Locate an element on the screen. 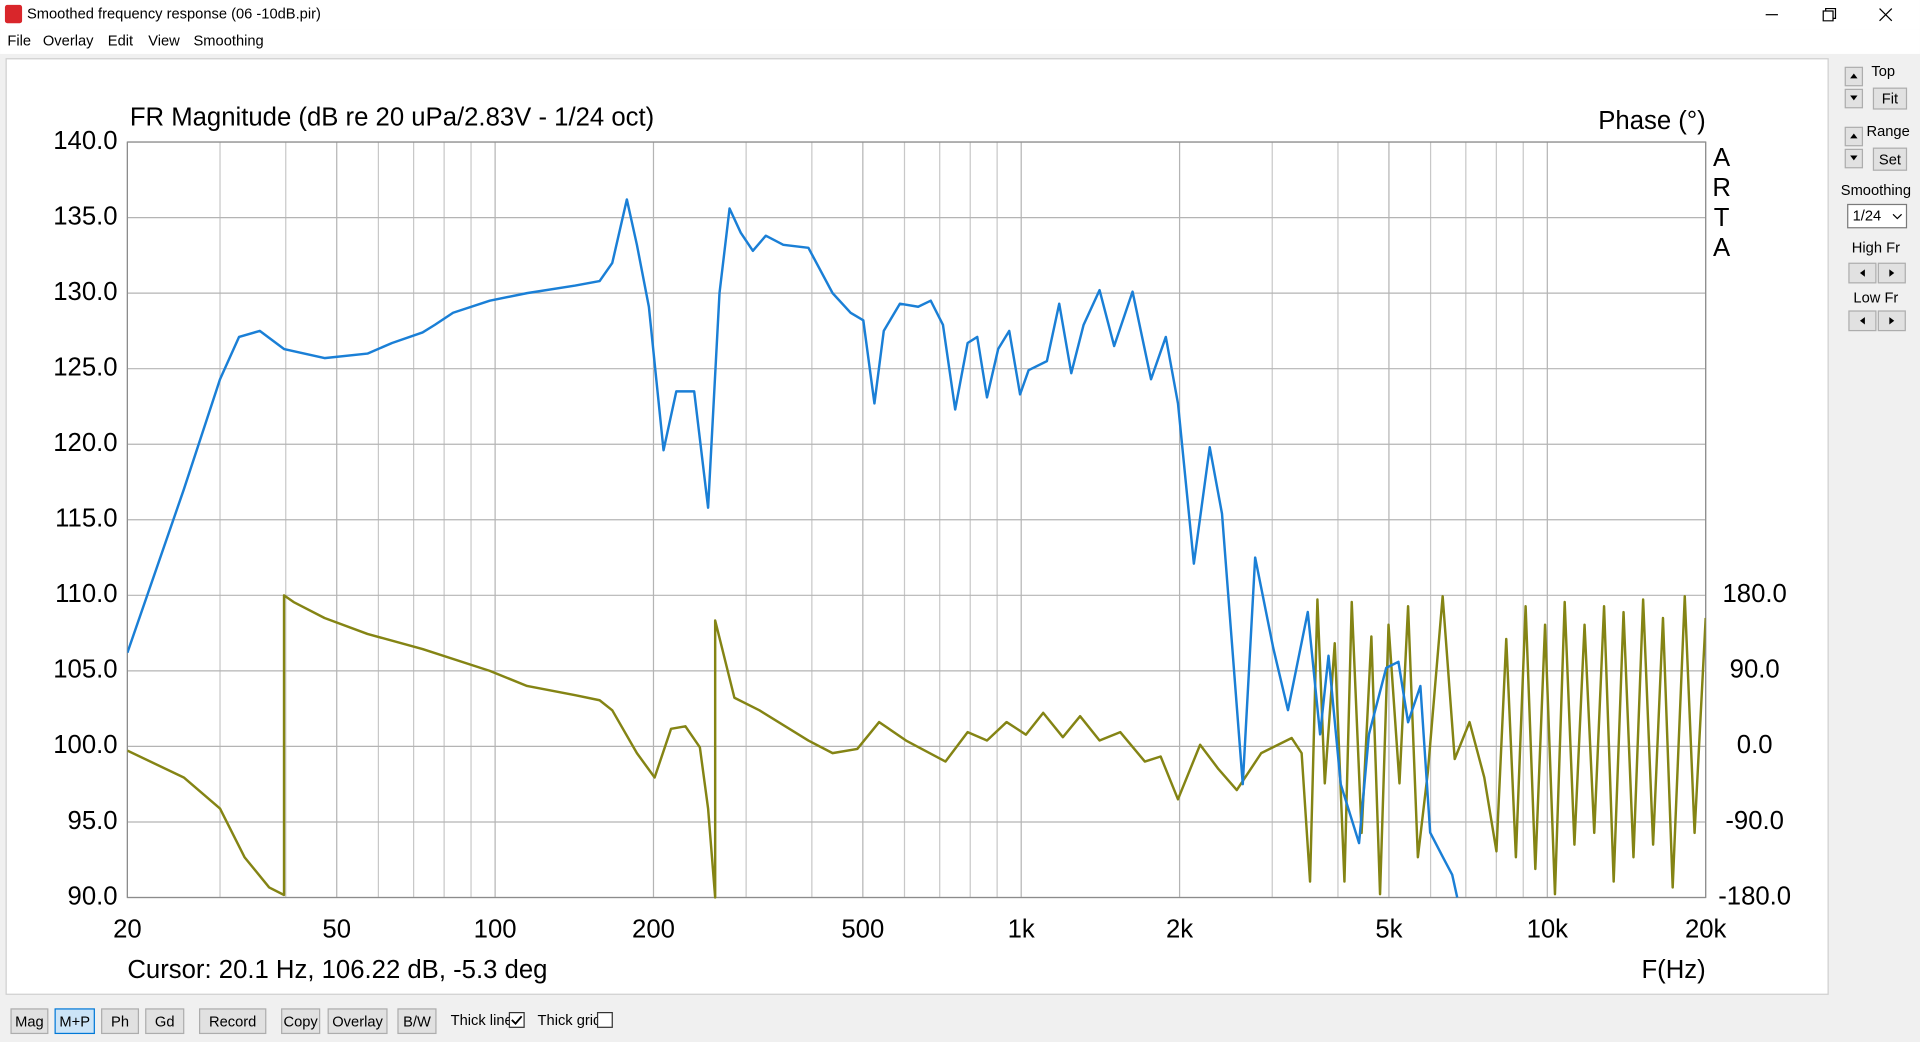  watermark-letter: T is located at coordinates (1722, 218).